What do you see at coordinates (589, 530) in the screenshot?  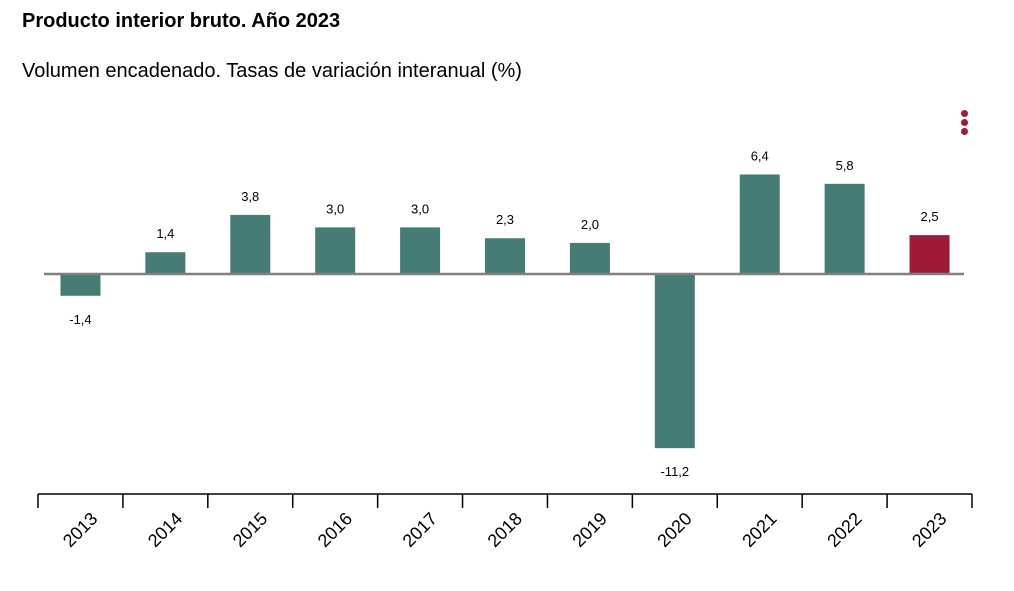 I see `x-tick-label: 2019` at bounding box center [589, 530].